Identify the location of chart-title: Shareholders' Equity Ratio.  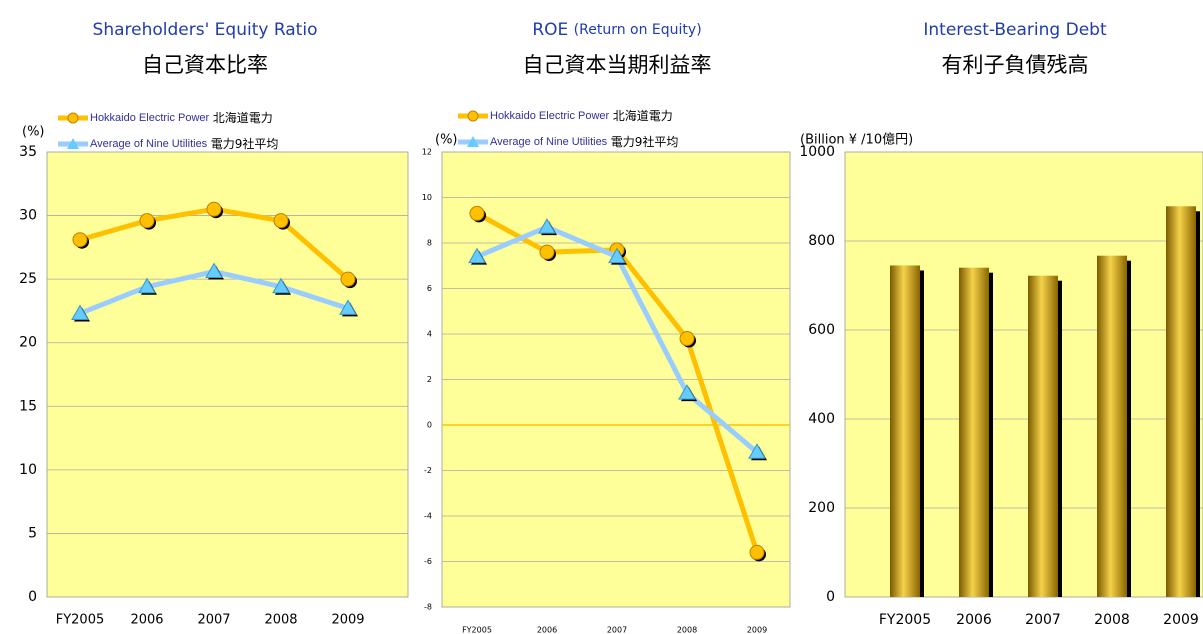
(205, 30).